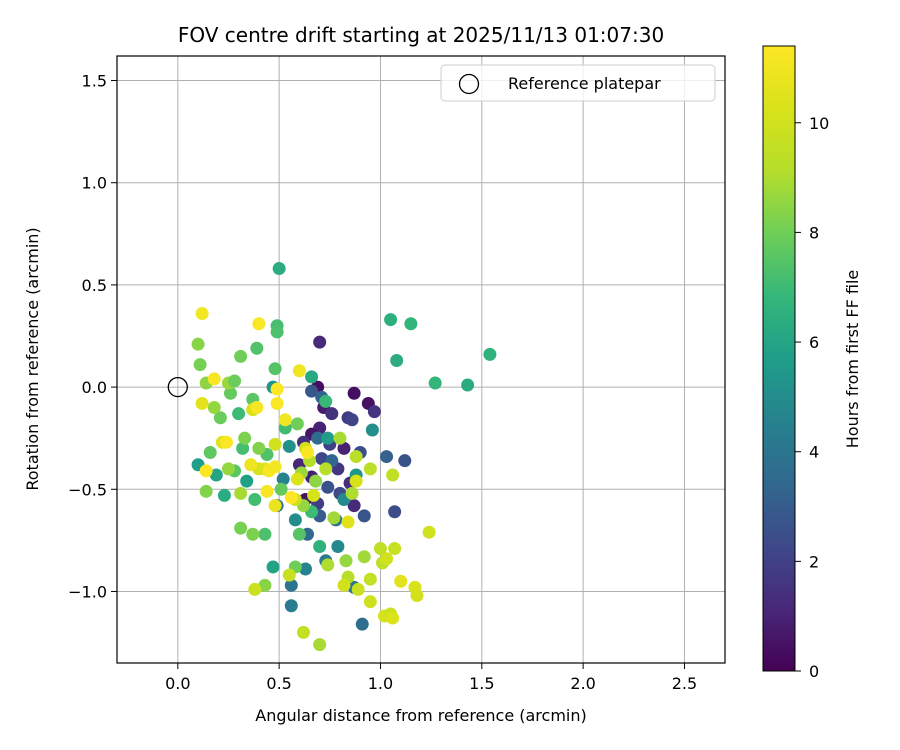  Describe the element at coordinates (469, 84) in the screenshot. I see `legend-circle-icon` at that location.